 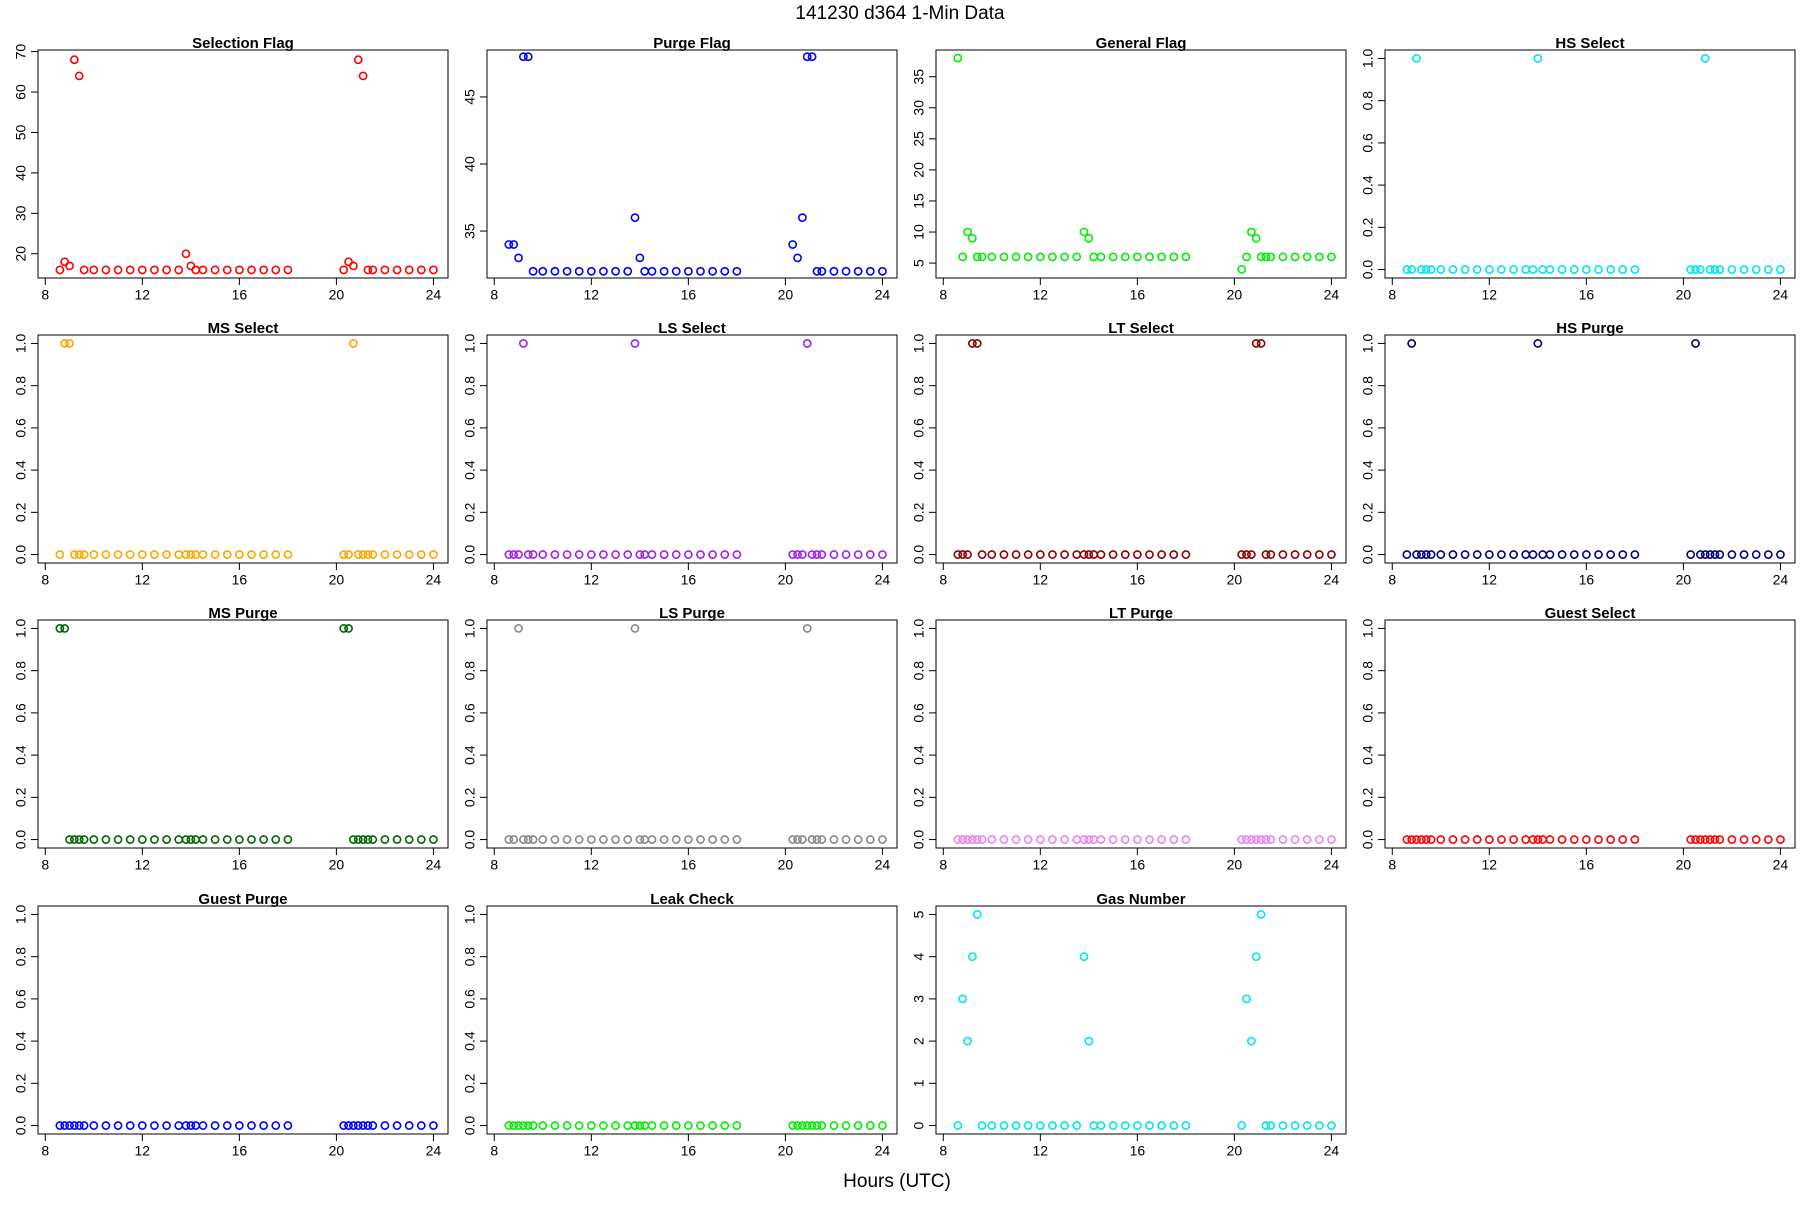 What do you see at coordinates (1590, 328) in the screenshot?
I see `panel-title: HS Purge` at bounding box center [1590, 328].